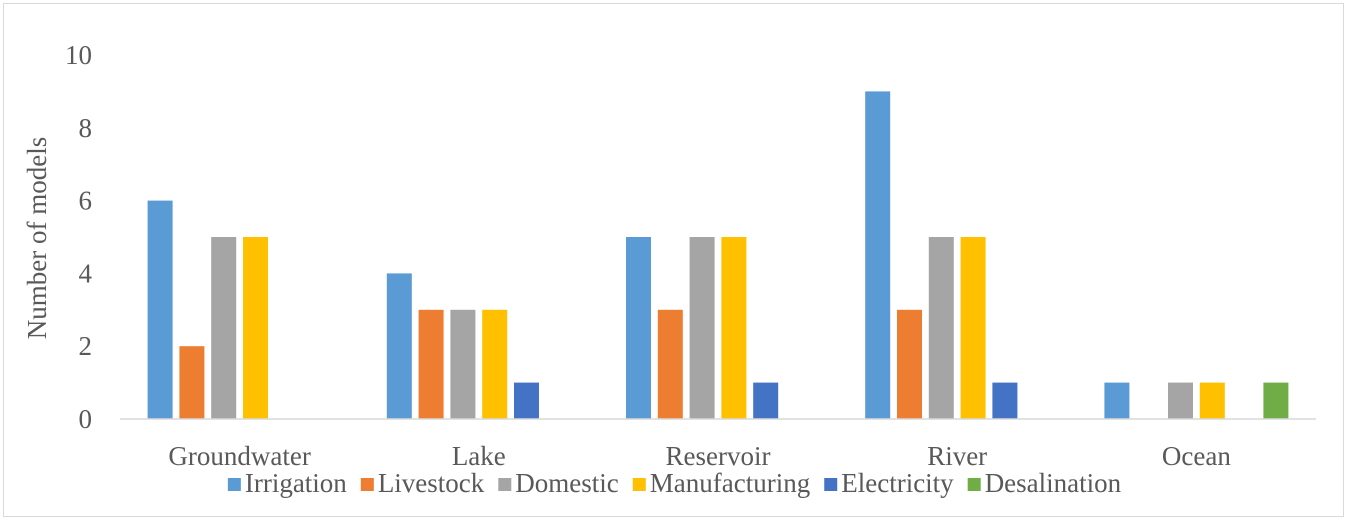 This screenshot has width=1349, height=522. I want to click on x-tick-labels: Groundwater Lake Reservoir River Ocean, so click(699, 456).